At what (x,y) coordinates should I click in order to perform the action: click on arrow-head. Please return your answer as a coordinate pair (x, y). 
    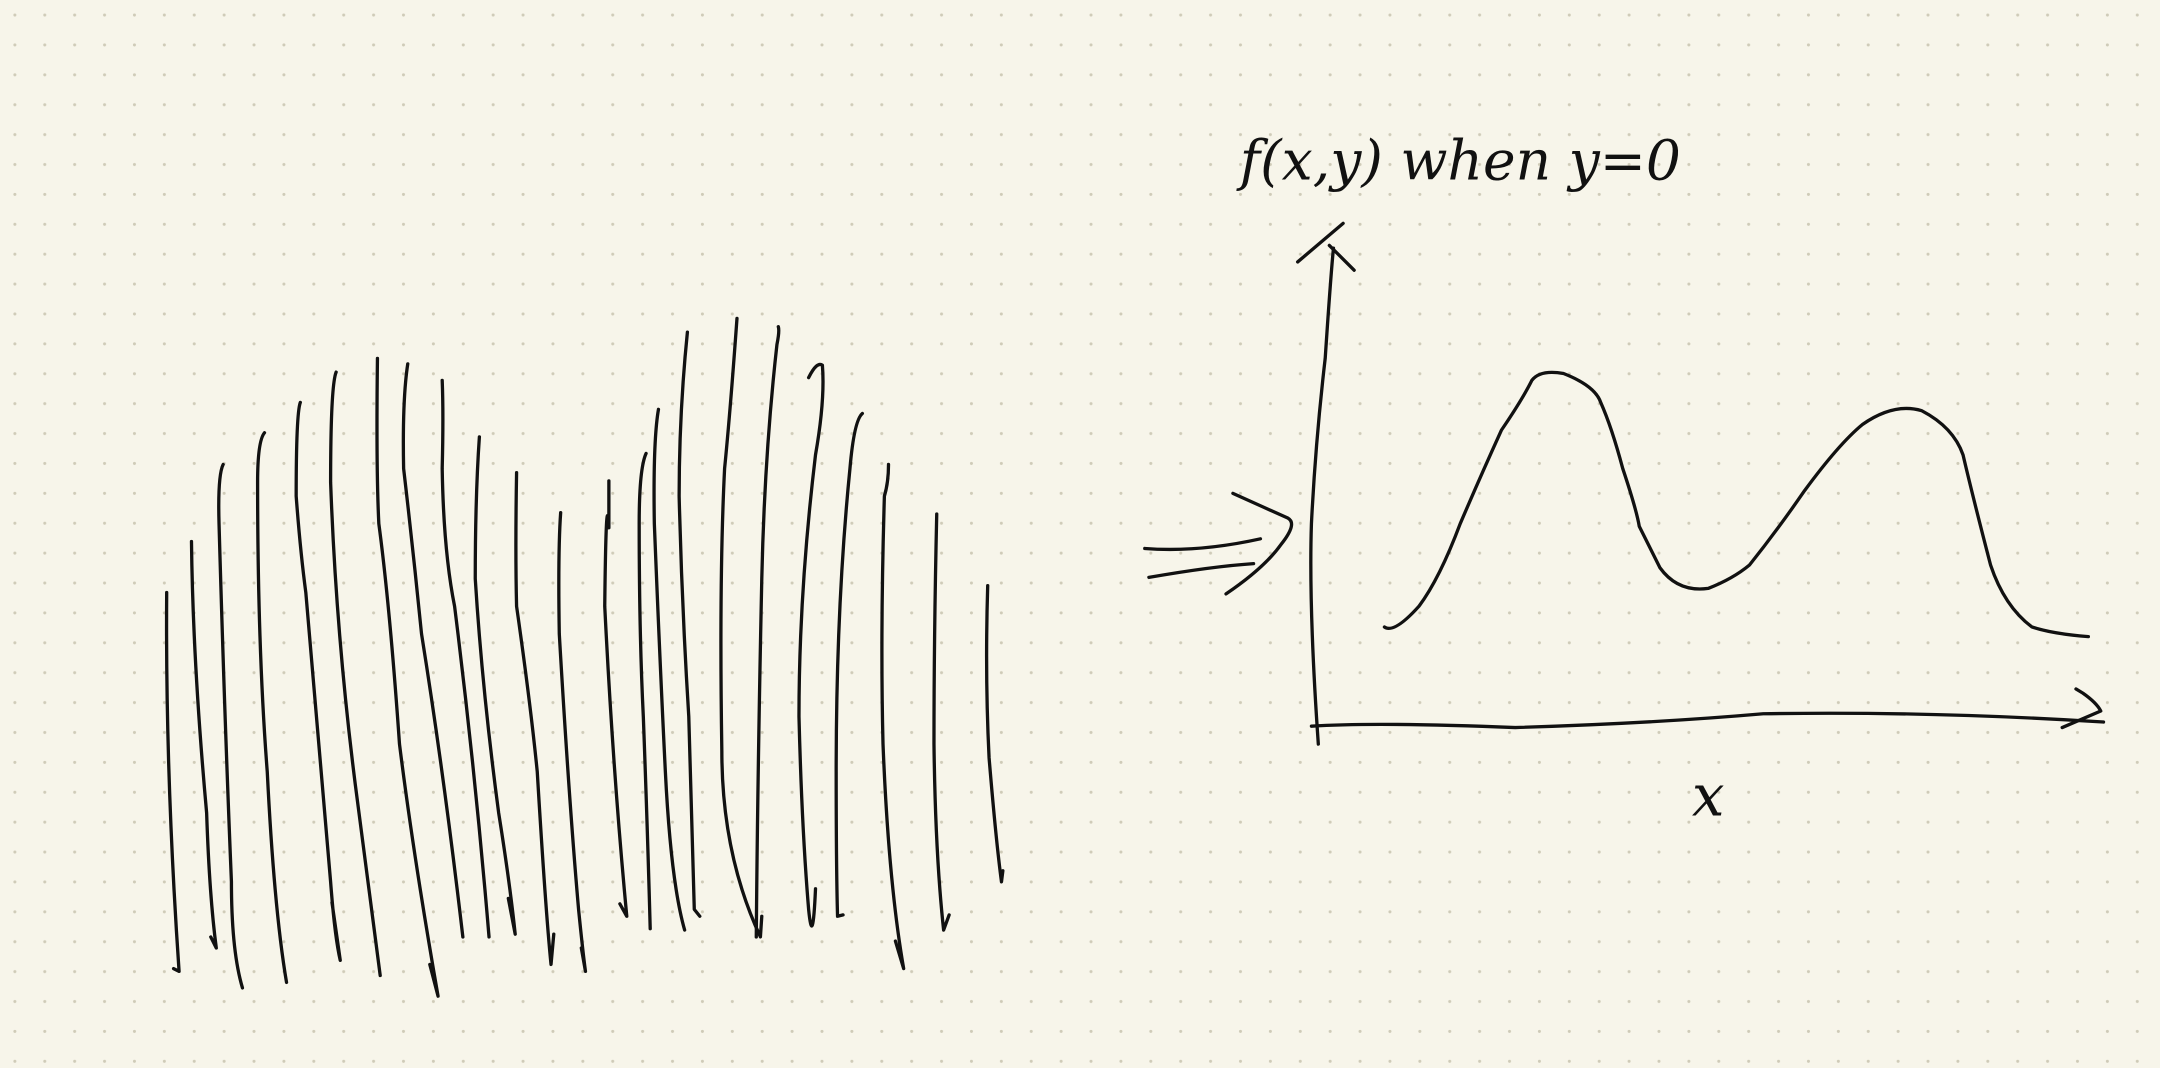
    Looking at the image, I should click on (1259, 543).